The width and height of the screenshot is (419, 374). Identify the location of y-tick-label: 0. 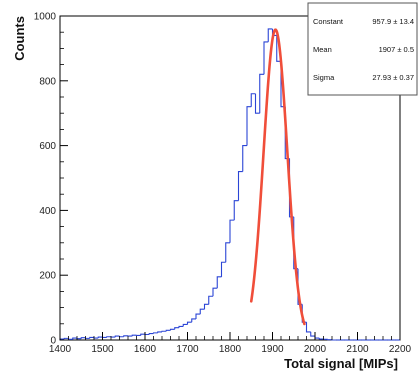
(53, 341).